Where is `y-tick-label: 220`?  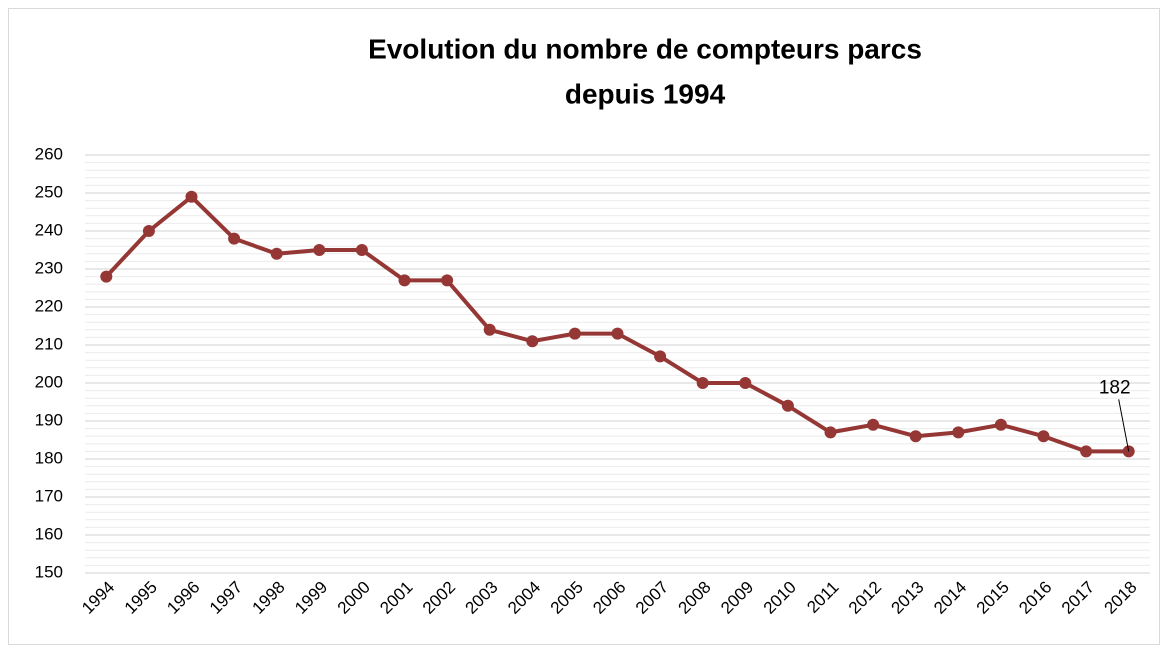 y-tick-label: 220 is located at coordinates (49, 305).